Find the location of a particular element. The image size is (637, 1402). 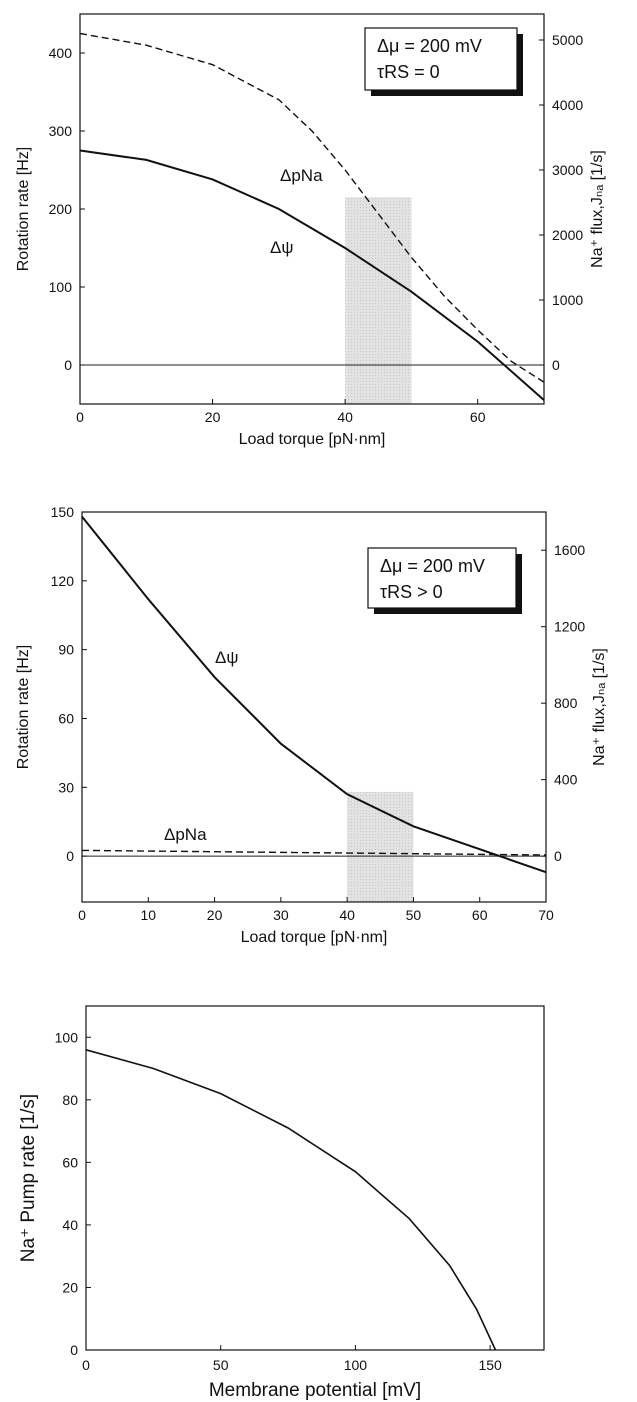

y-left-tick-label: 300 is located at coordinates (61, 131).